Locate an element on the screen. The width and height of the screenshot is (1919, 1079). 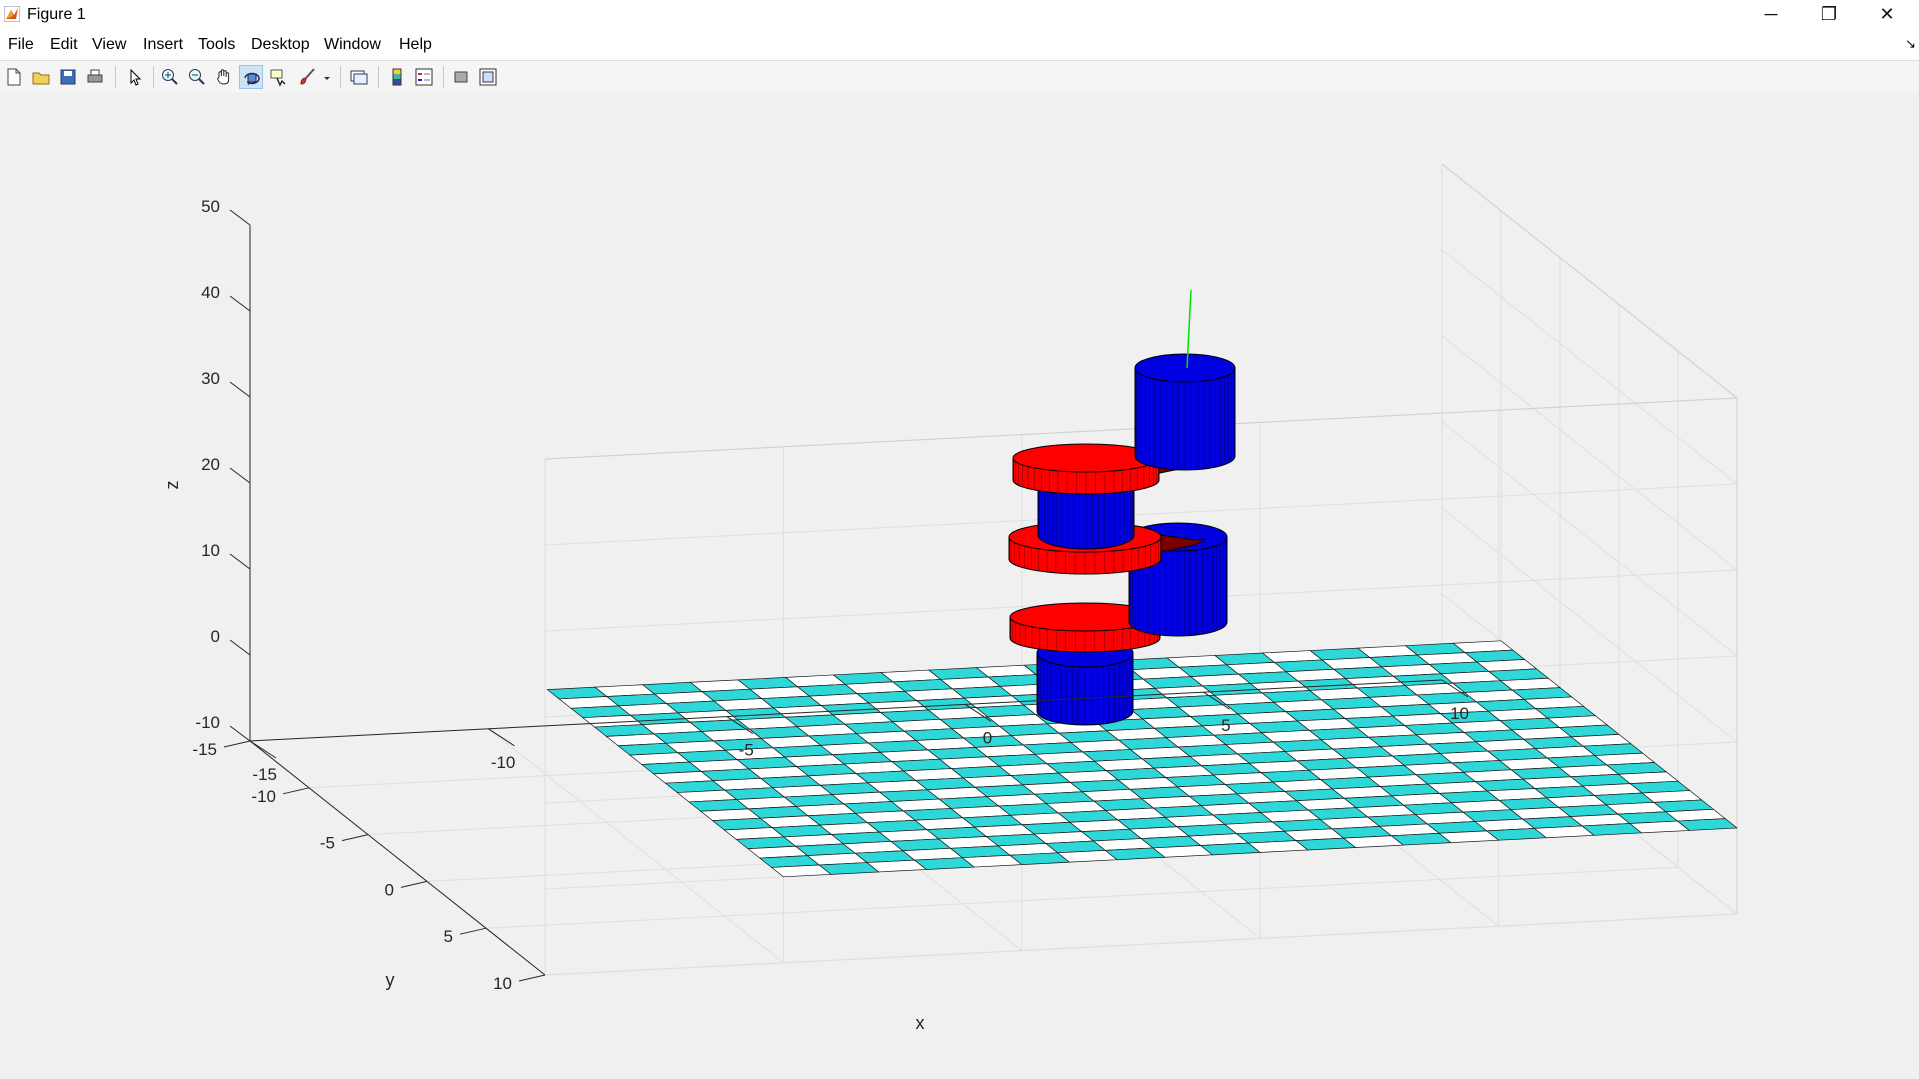
link-4-cylinder-top is located at coordinates (1185, 368).